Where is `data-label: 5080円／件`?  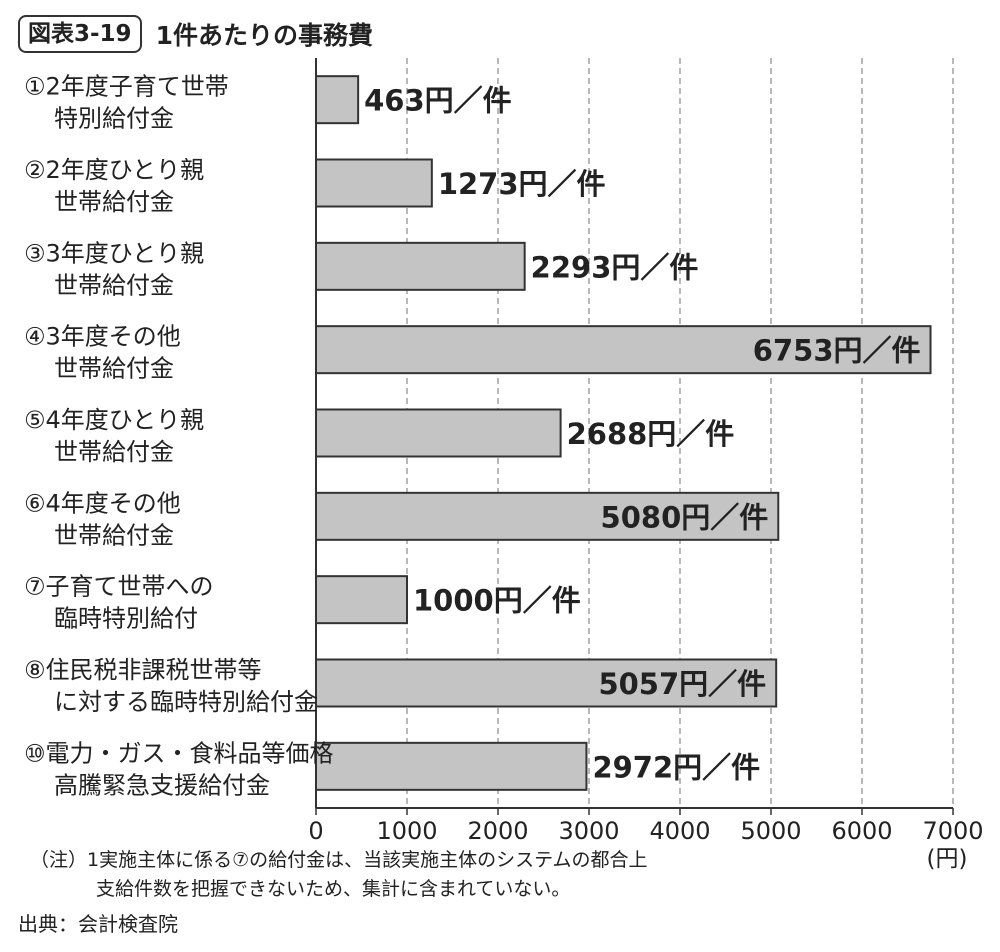 data-label: 5080円／件 is located at coordinates (685, 517).